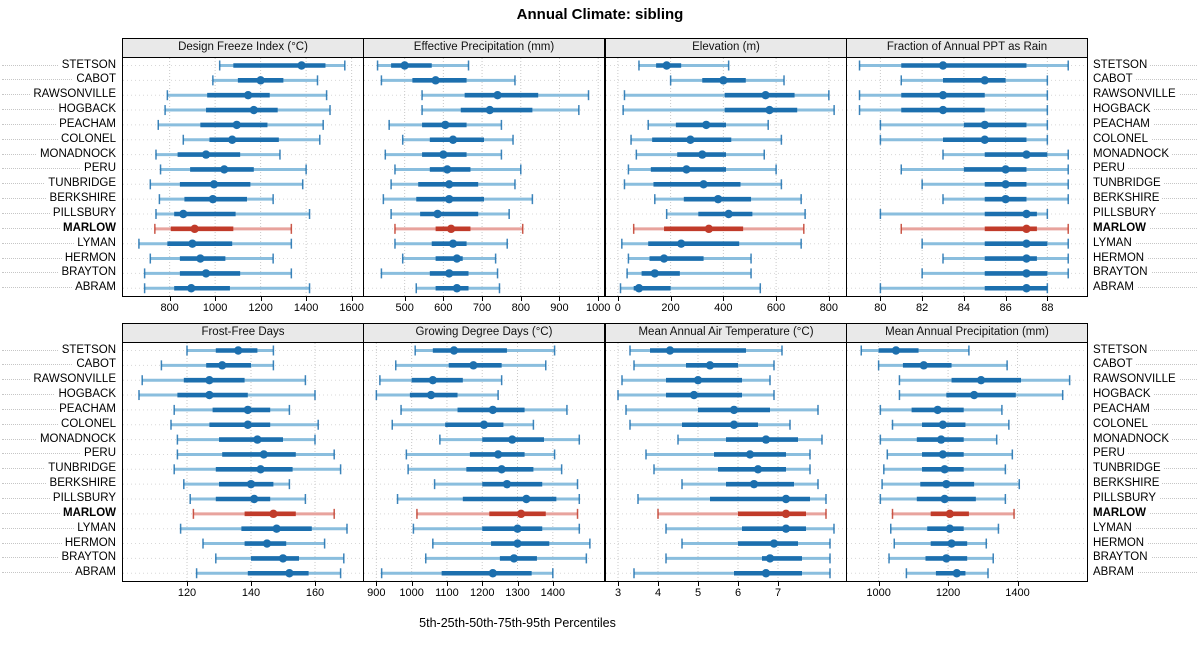 This screenshot has height=650, width=1200. Describe the element at coordinates (88, 557) in the screenshot. I see `site-label-left-brayton: BRAYTON` at that location.